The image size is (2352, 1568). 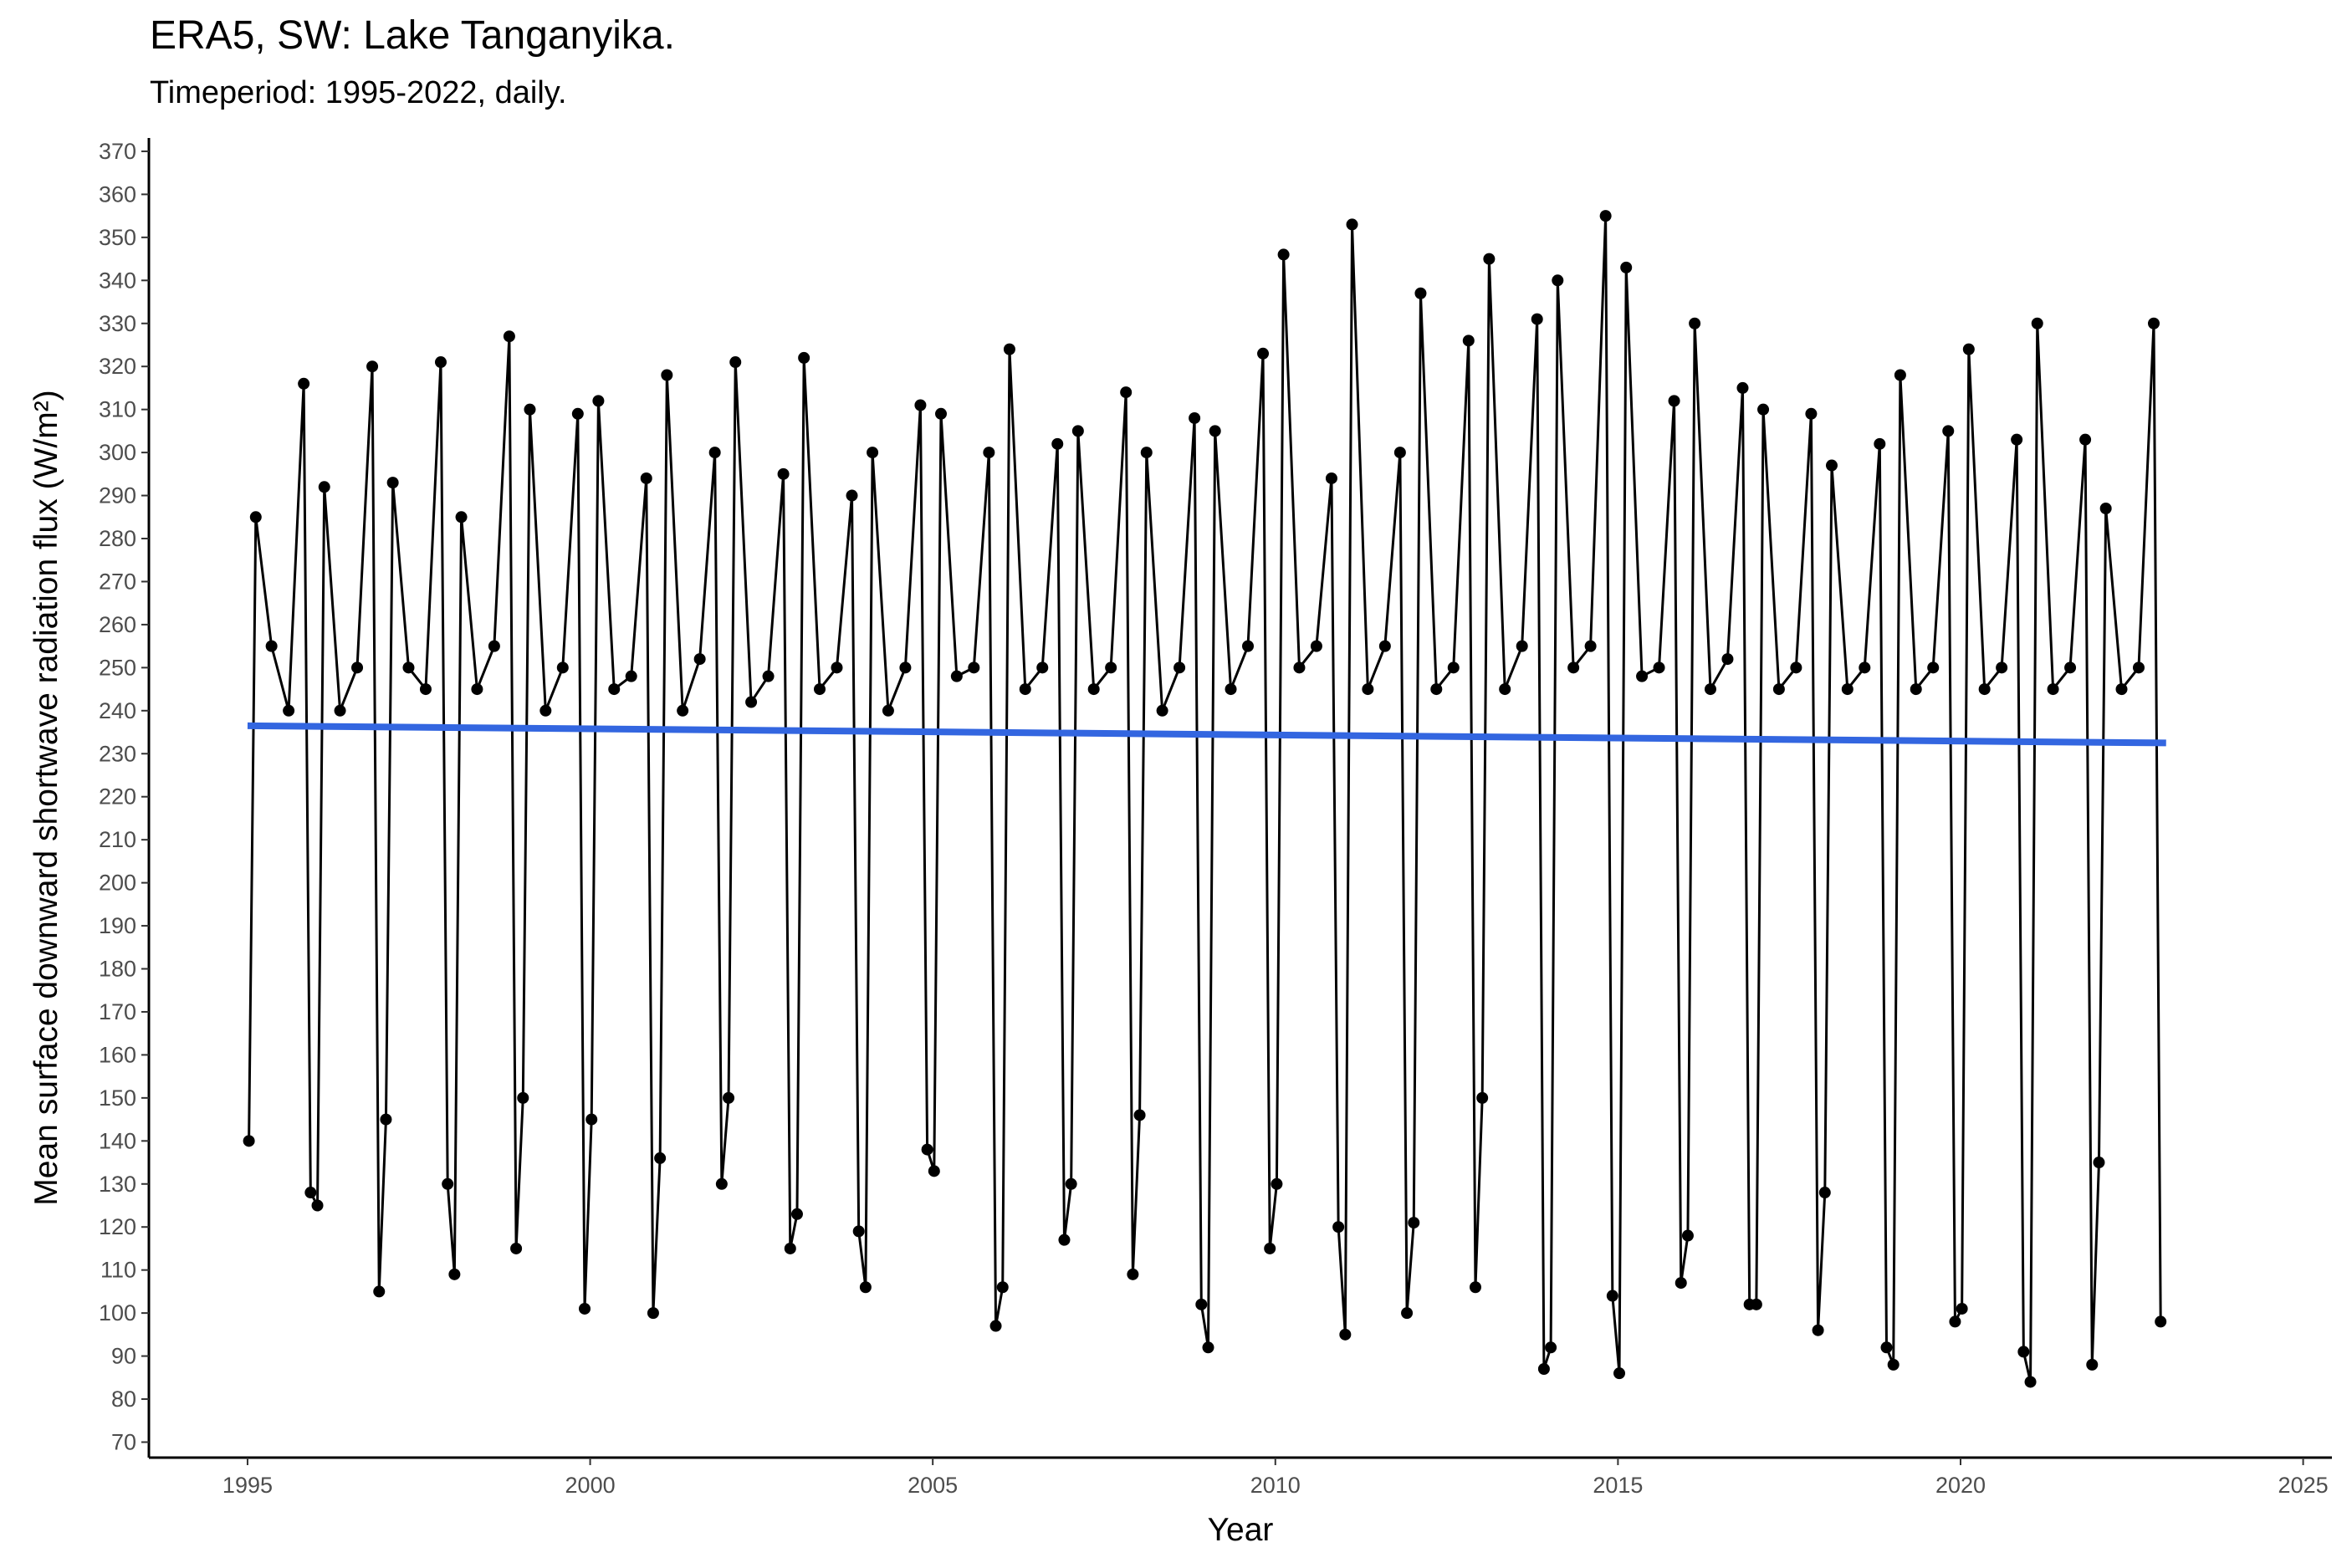 What do you see at coordinates (118, 581) in the screenshot?
I see `y-tick-label: 270` at bounding box center [118, 581].